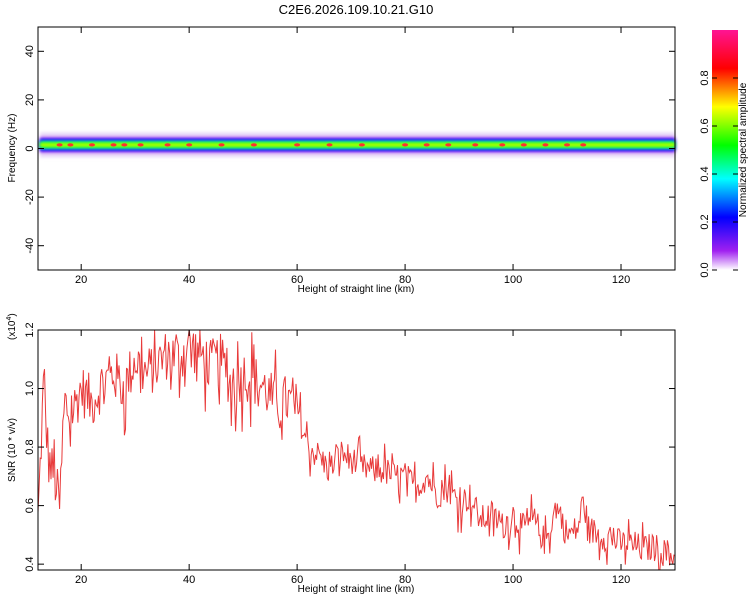 Image resolution: width=750 pixels, height=600 pixels. Describe the element at coordinates (30, 329) in the screenshot. I see `y-tick-label: 1.2` at that location.